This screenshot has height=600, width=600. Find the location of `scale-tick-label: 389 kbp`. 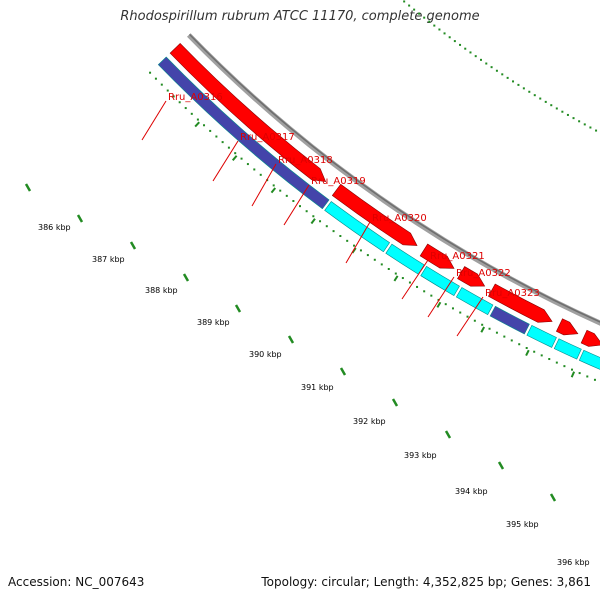

scale-tick-label: 389 kbp is located at coordinates (213, 322).